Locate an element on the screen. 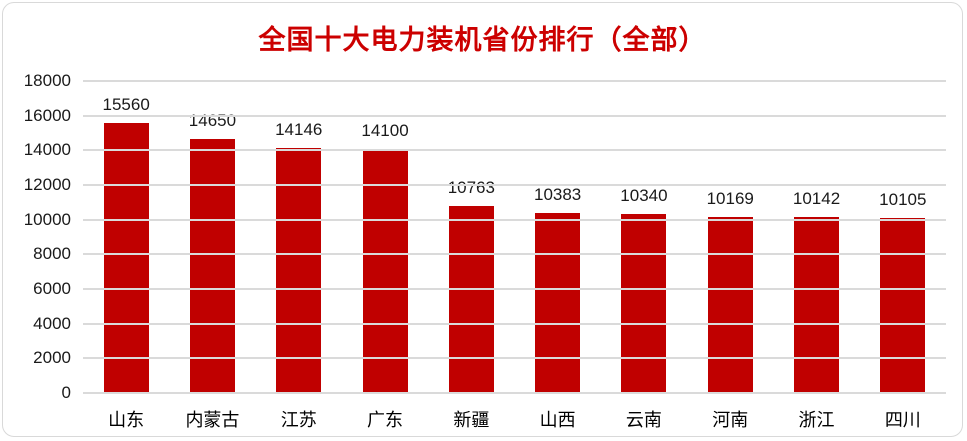 The width and height of the screenshot is (967, 441). bar-value-label: 10142 is located at coordinates (816, 199).